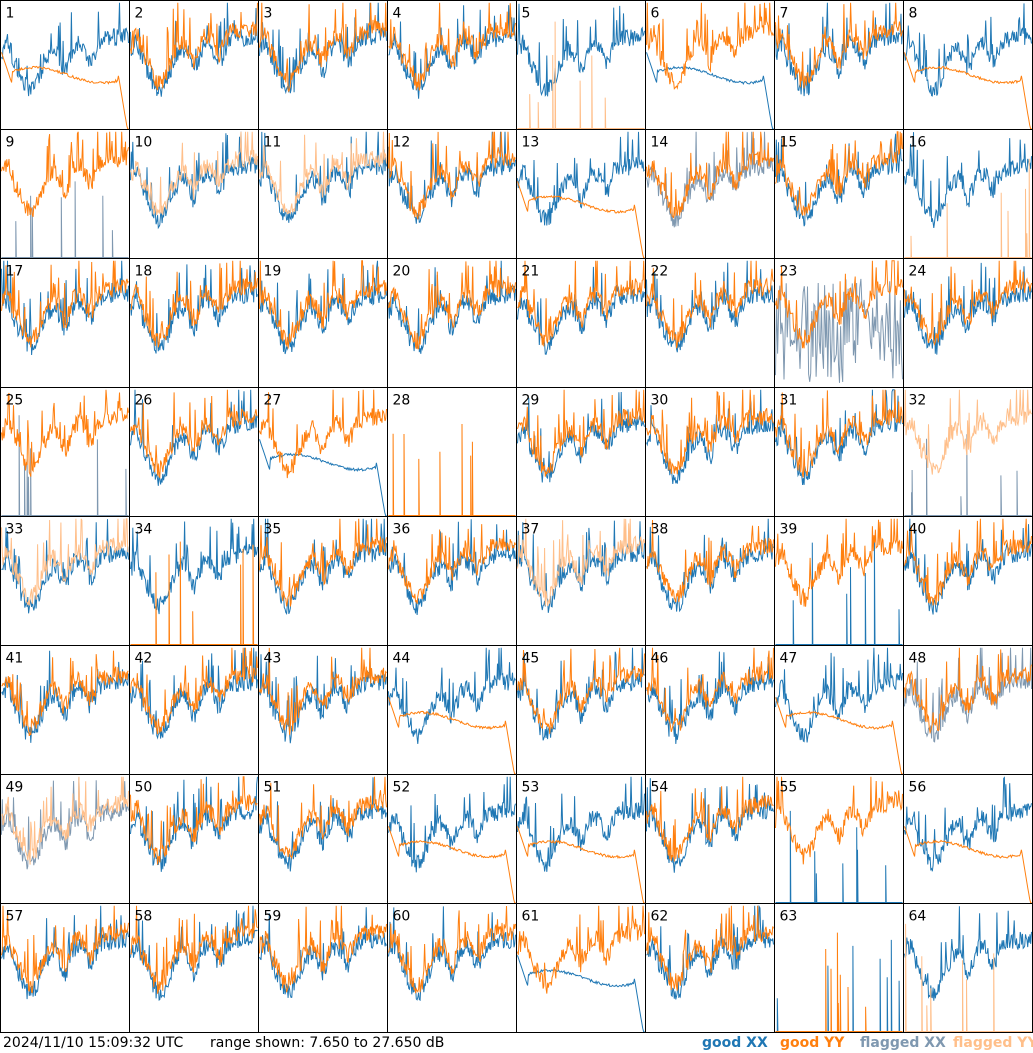  I want to click on panel-48: 48, so click(968, 710).